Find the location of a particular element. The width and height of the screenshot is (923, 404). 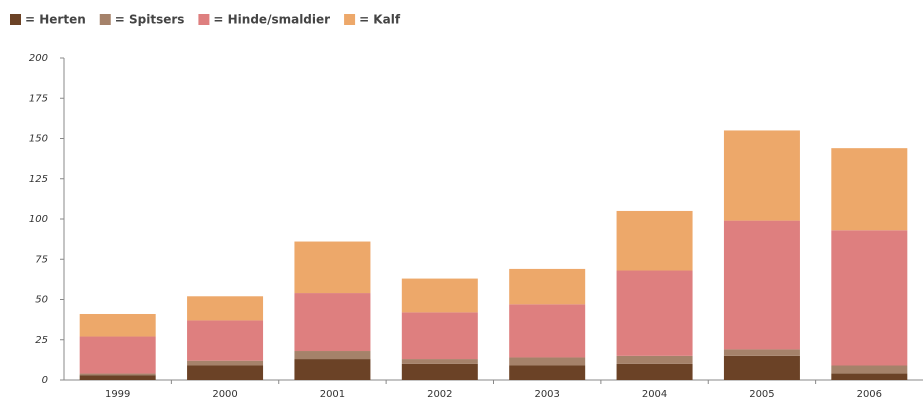

legend-label: = Spitsers is located at coordinates (150, 20).